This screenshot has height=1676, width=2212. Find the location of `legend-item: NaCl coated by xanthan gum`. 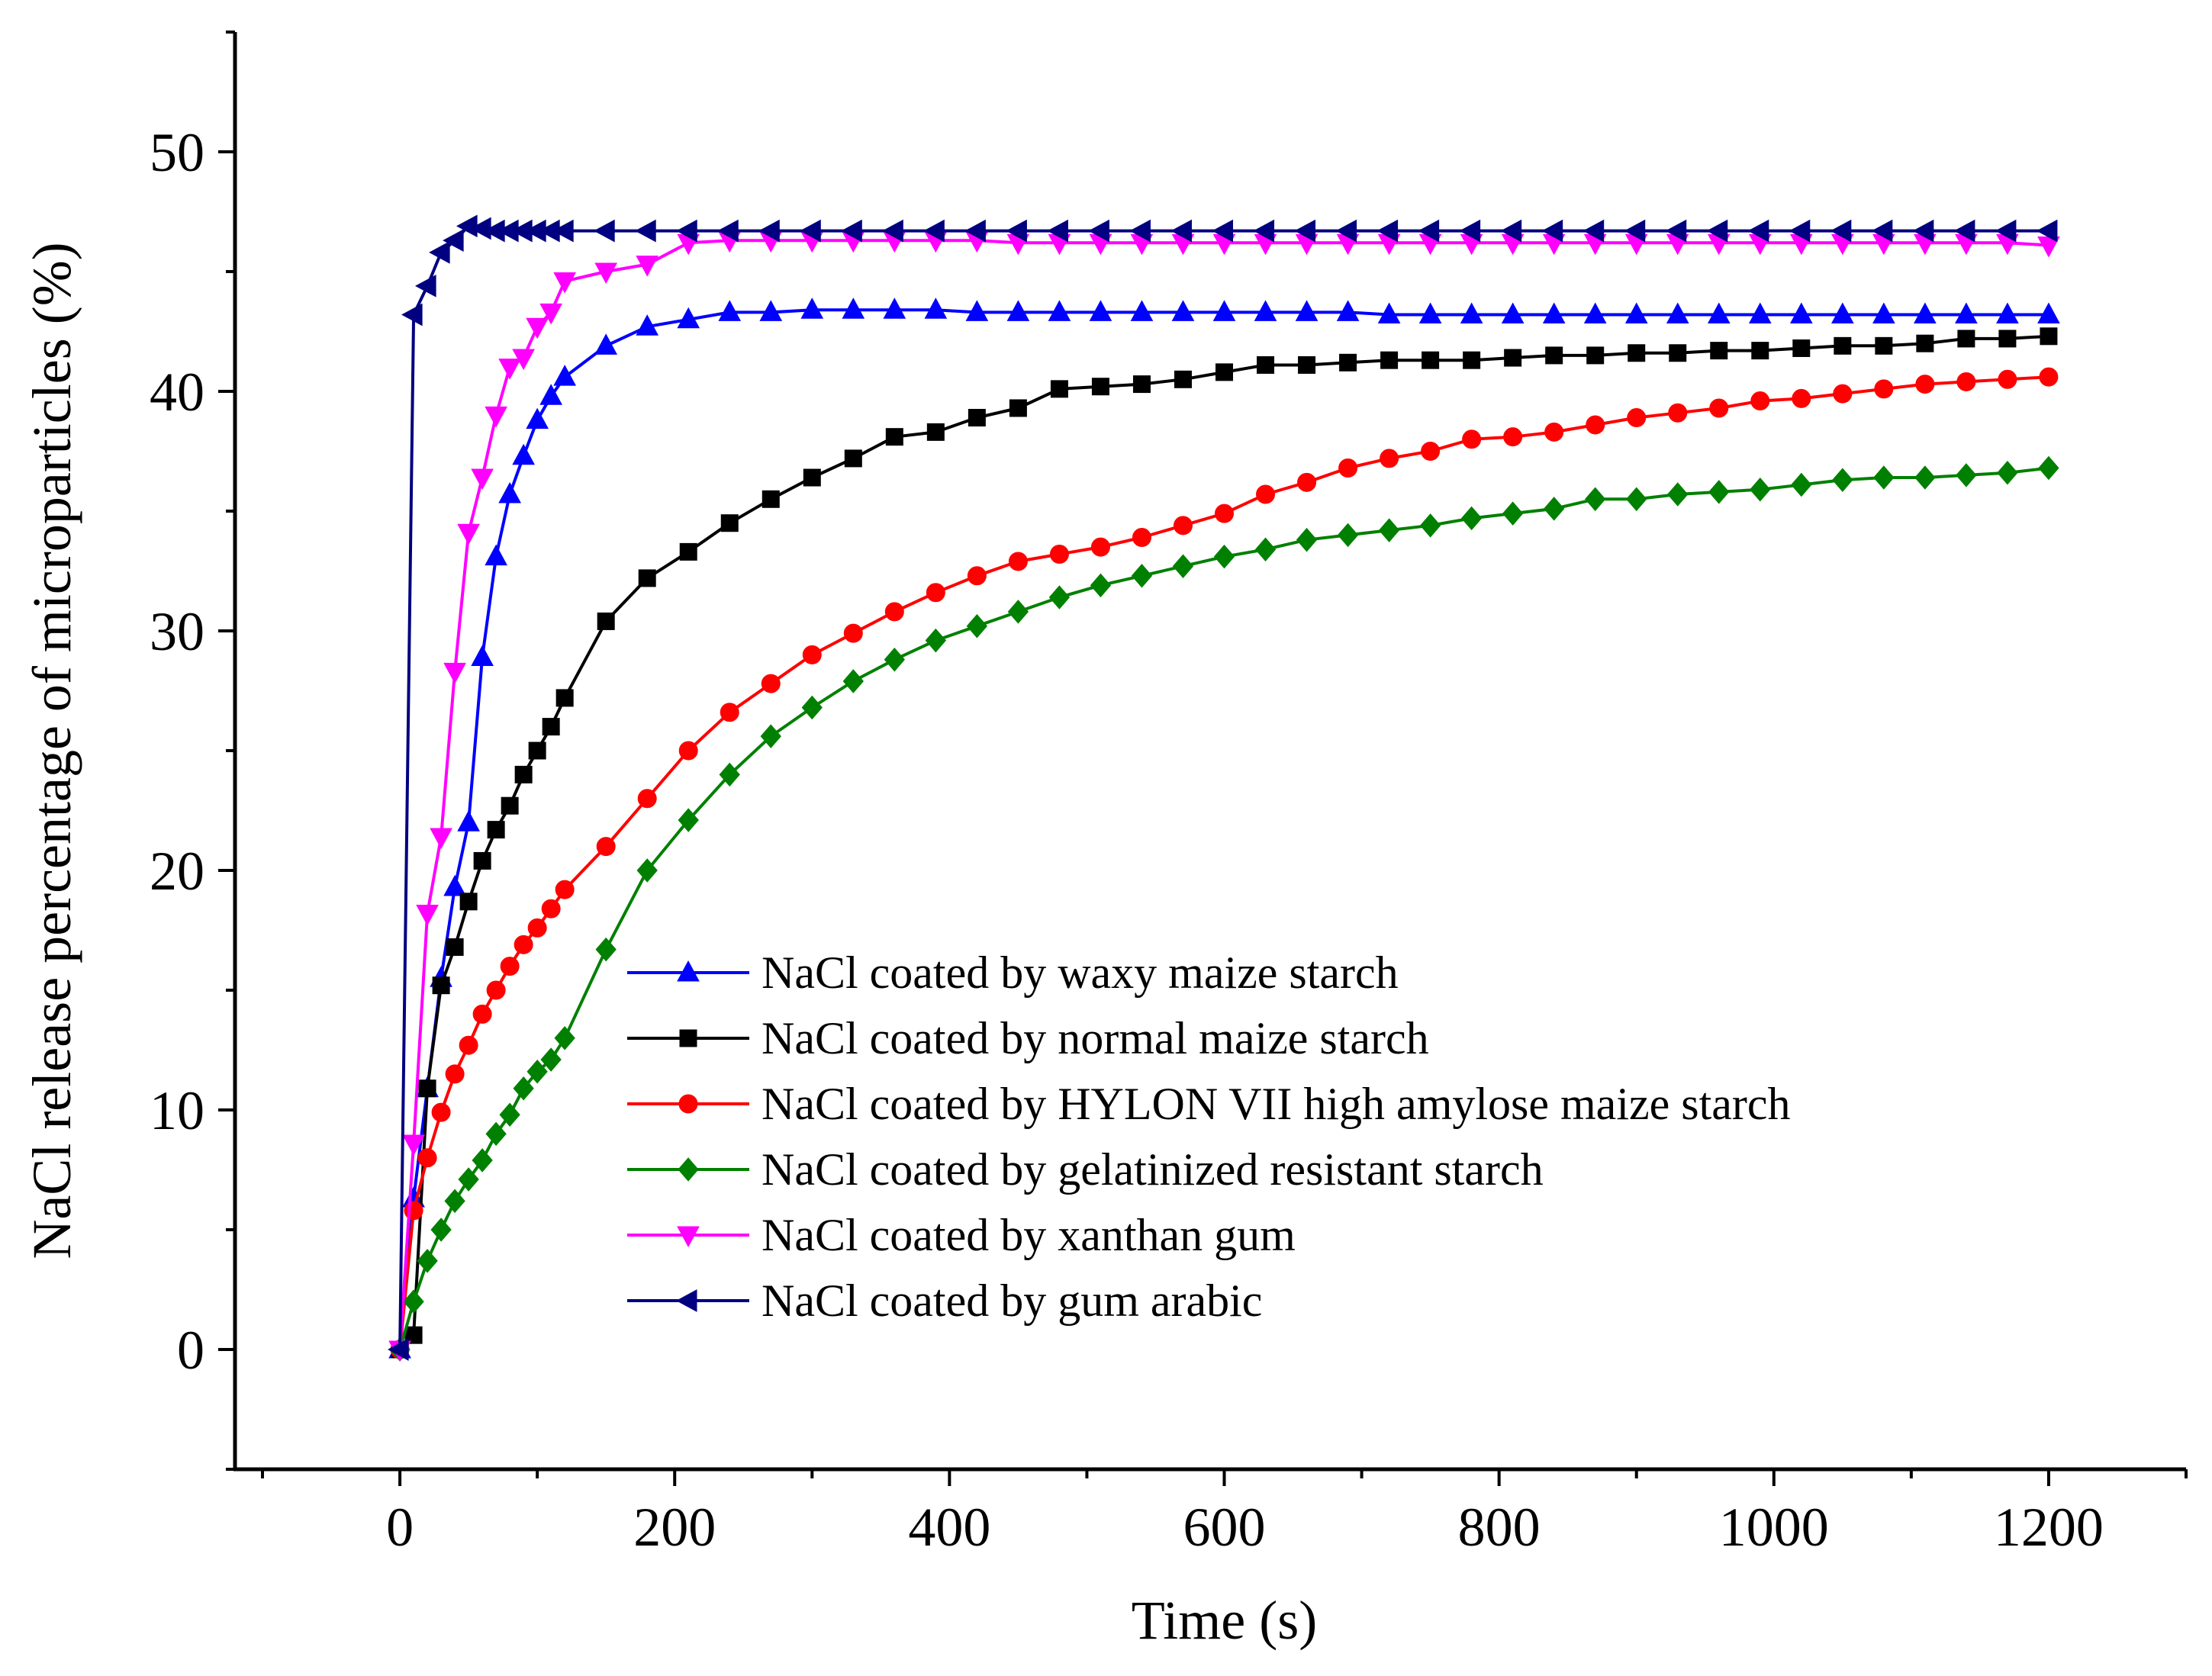

legend-item: NaCl coated by xanthan gum is located at coordinates (962, 1235).